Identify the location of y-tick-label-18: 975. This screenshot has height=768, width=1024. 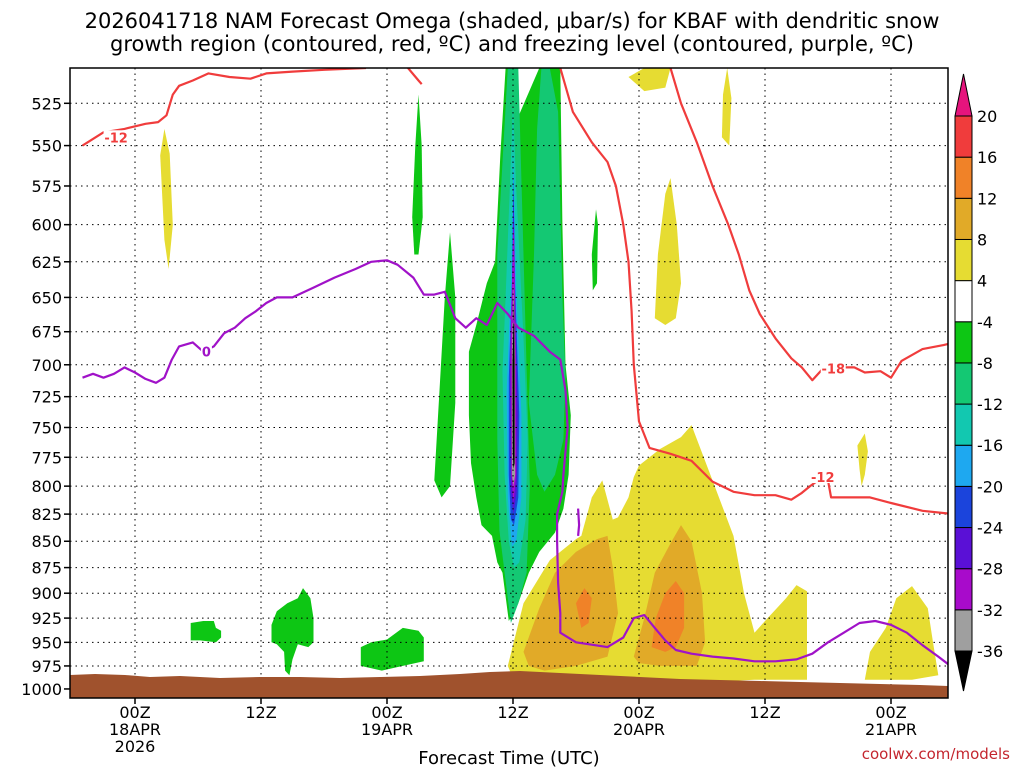
(46, 666).